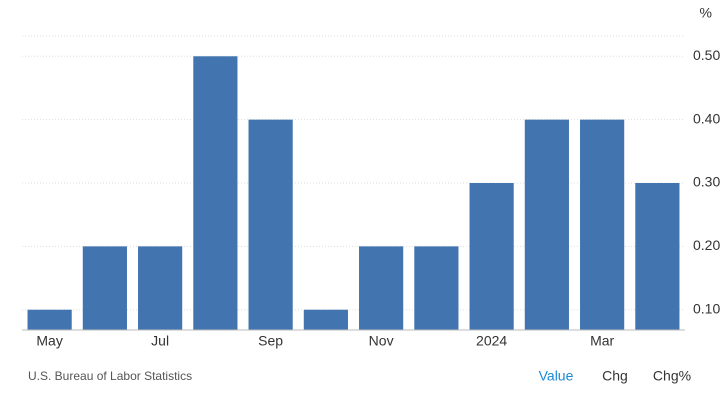 This screenshot has width=728, height=409. I want to click on source: U.S. Bureau of Labor Statistics, so click(110, 376).